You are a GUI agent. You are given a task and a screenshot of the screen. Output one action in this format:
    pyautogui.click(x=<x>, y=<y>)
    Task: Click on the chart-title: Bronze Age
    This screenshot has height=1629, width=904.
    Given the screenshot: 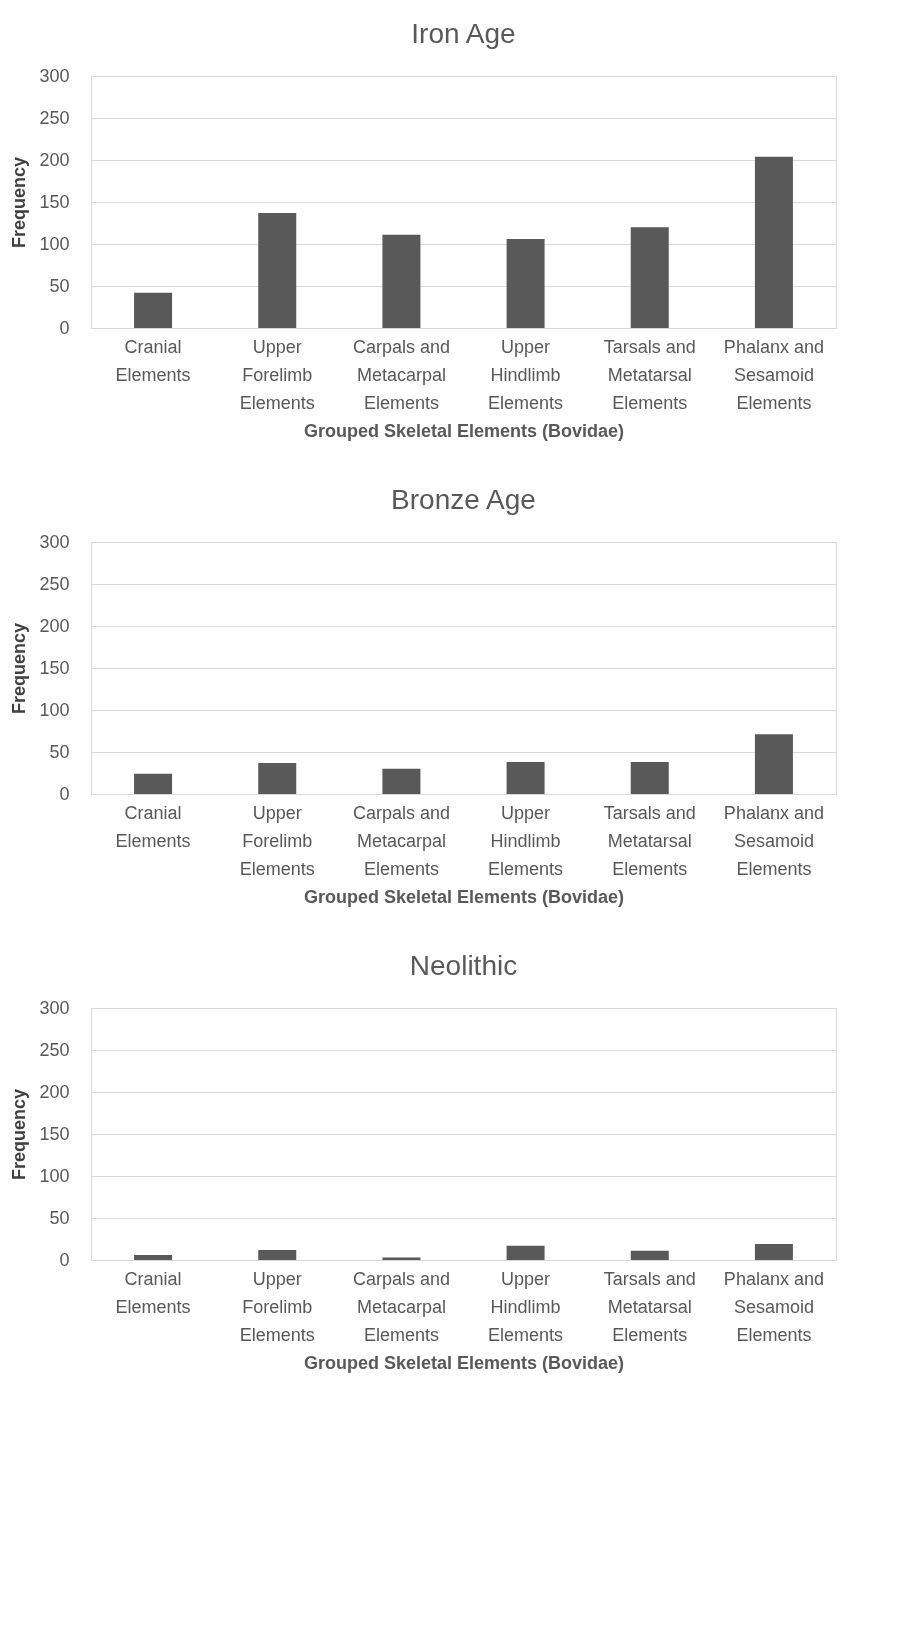 What is the action you would take?
    pyautogui.click(x=463, y=499)
    